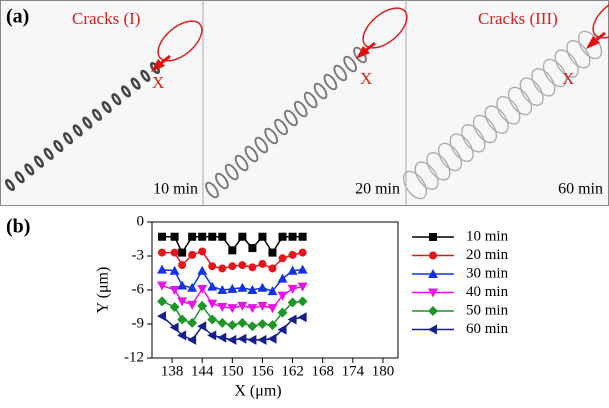 Image resolution: width=609 pixels, height=408 pixels. Describe the element at coordinates (172, 371) in the screenshot. I see `x-tick-label: 138` at that location.